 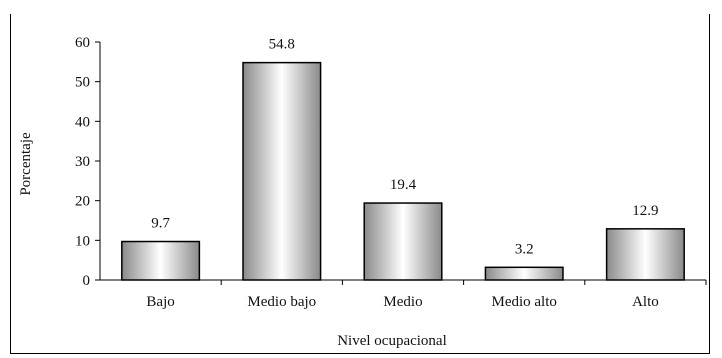 I want to click on bar-value-label: 3.2, so click(x=524, y=249).